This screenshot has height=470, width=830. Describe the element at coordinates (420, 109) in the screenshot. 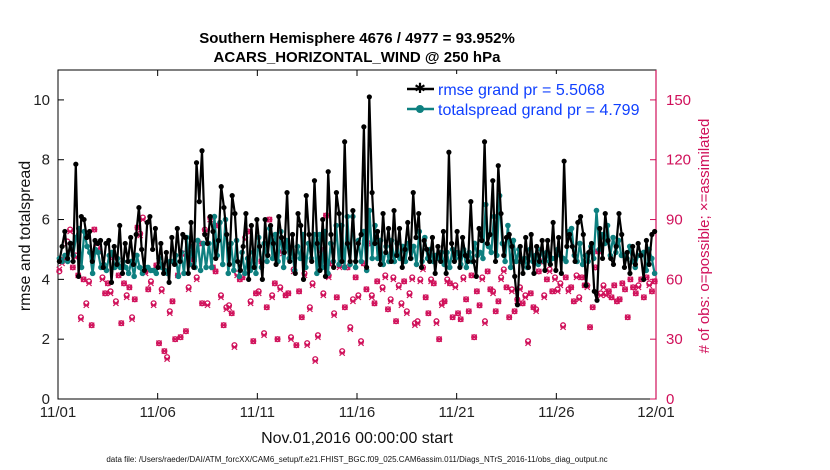

I see `legend-spread-marker` at that location.